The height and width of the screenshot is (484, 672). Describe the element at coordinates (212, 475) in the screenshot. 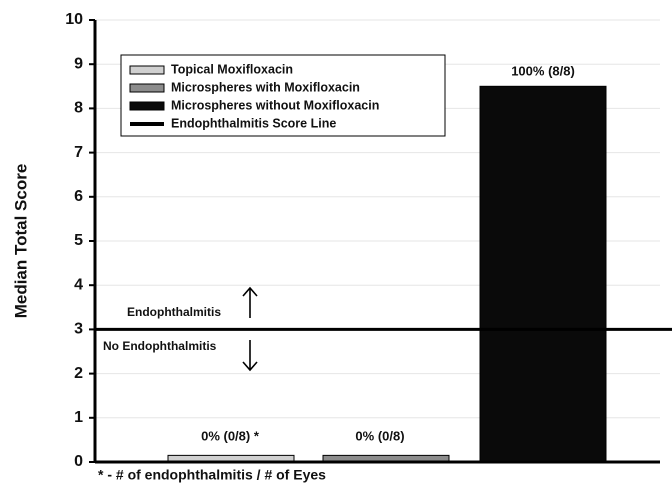

I see `annotation: * - # of endophthalmitis / # of Eyes` at that location.